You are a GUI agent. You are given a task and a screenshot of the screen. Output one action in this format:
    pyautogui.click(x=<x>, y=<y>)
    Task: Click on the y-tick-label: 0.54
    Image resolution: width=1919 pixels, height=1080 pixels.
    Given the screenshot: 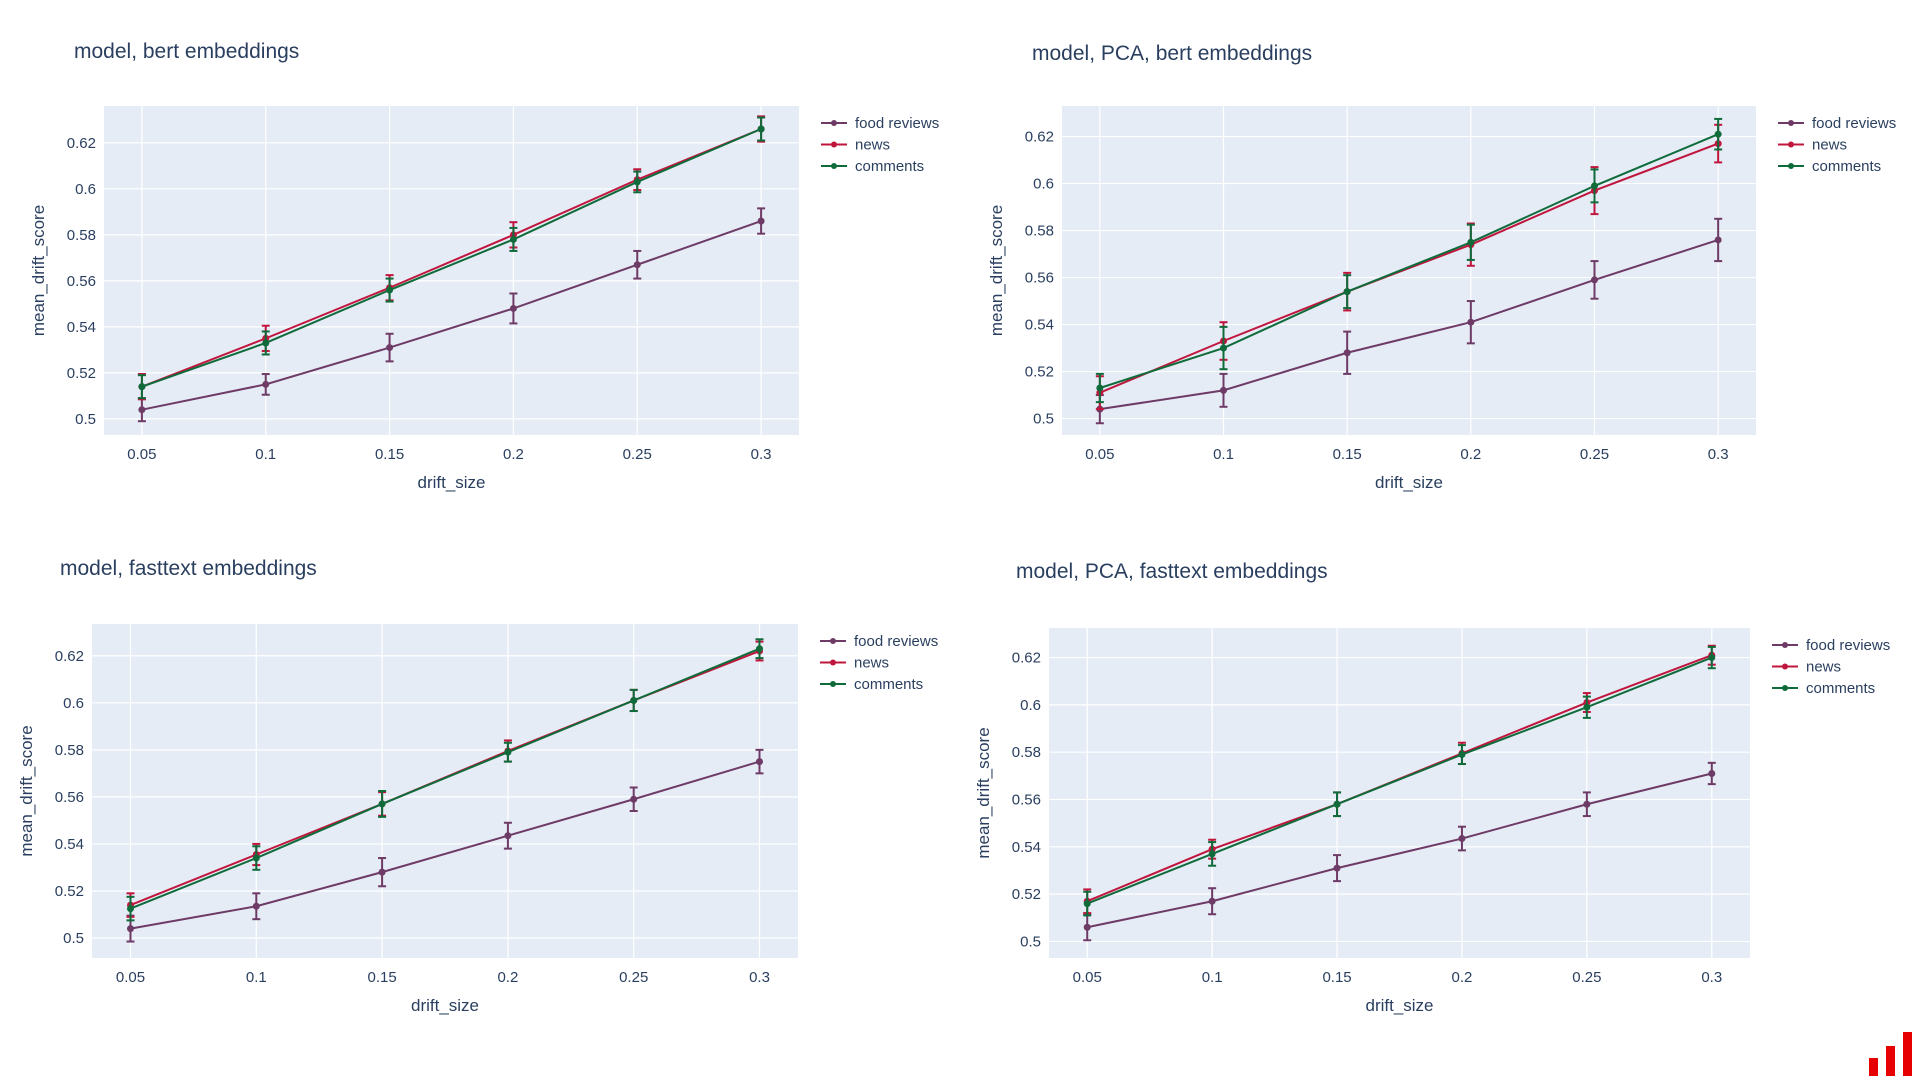 What is the action you would take?
    pyautogui.click(x=1039, y=325)
    